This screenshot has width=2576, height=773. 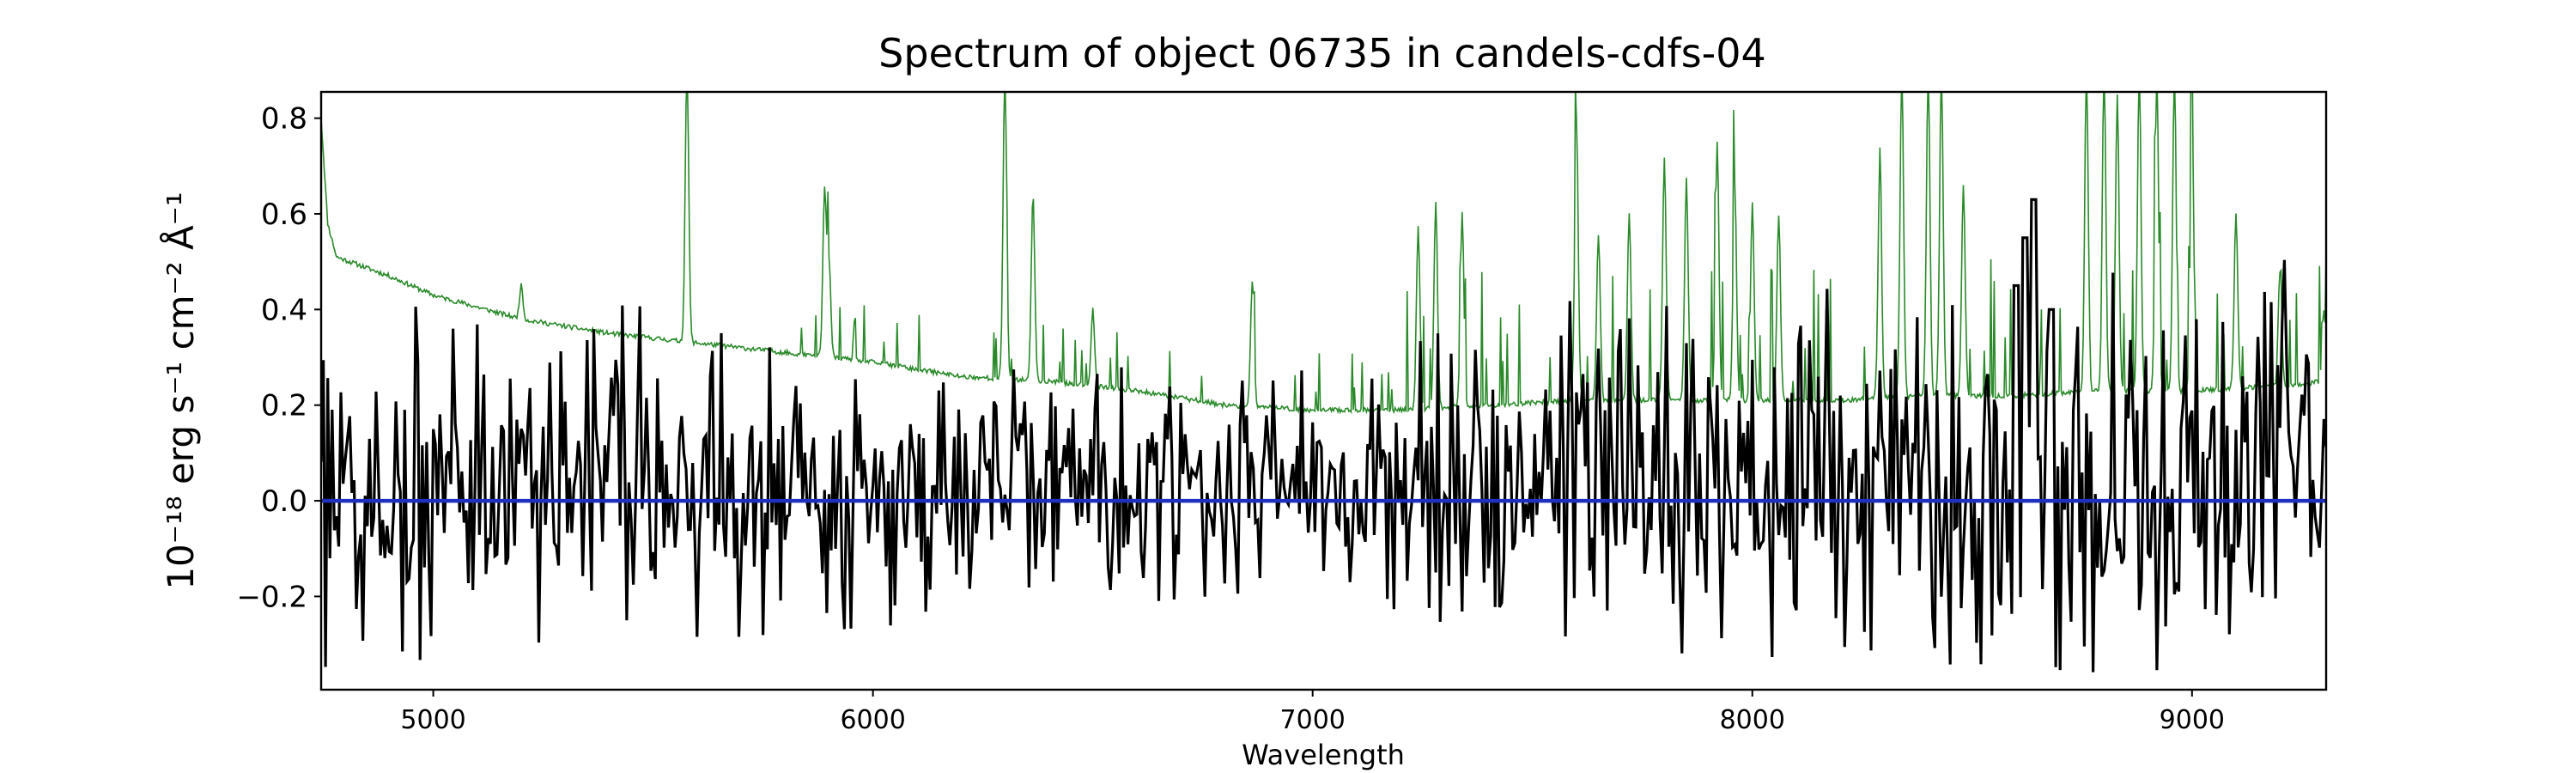 What do you see at coordinates (872, 720) in the screenshot?
I see `x-tick-label: 6000` at bounding box center [872, 720].